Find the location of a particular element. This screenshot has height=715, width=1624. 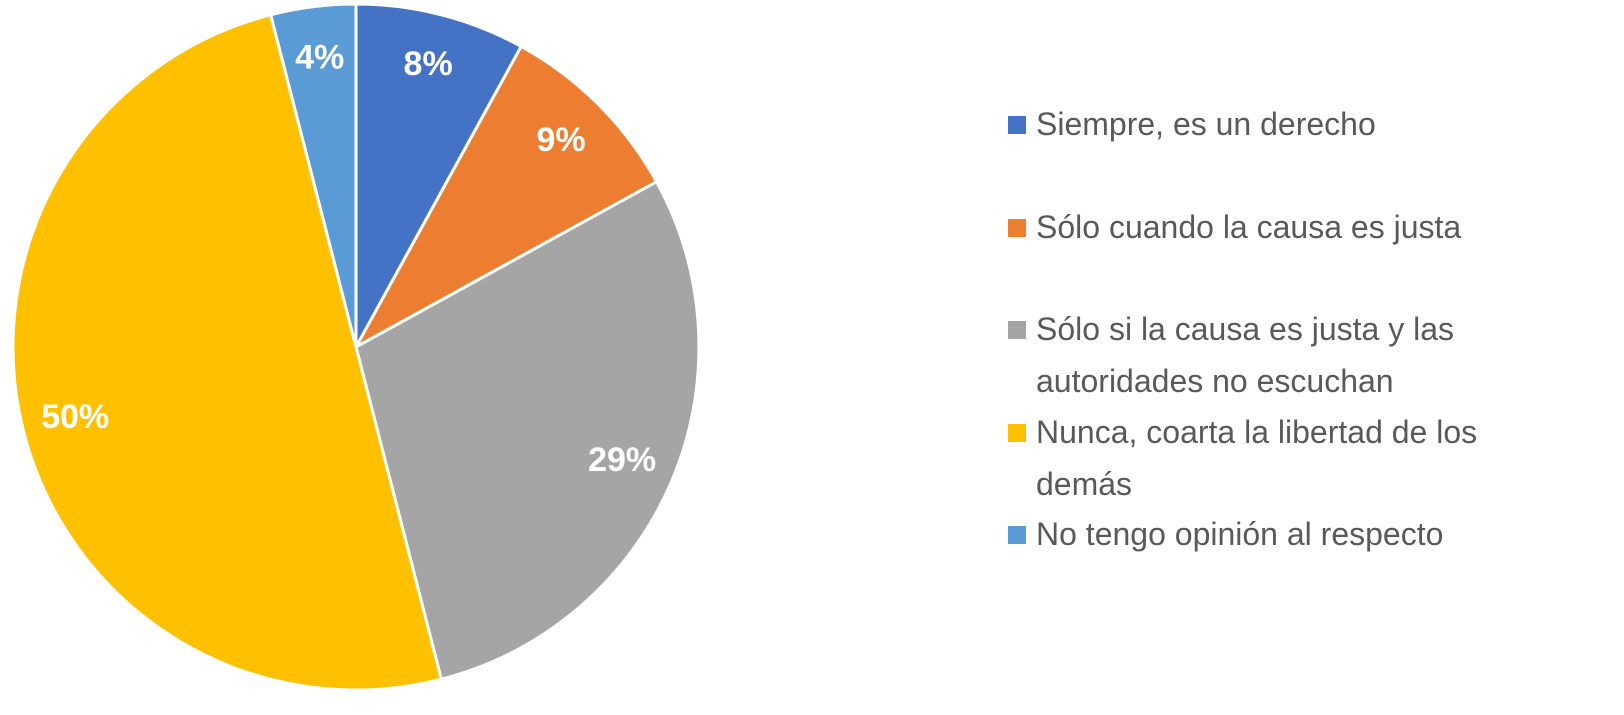

legend-label: No tengo opinión al respecto is located at coordinates (1240, 534).